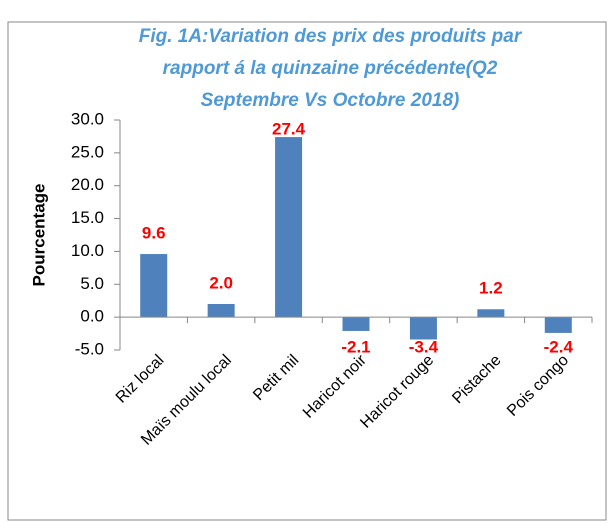 The height and width of the screenshot is (529, 614). I want to click on y-tick-label: 5.0, so click(92, 283).